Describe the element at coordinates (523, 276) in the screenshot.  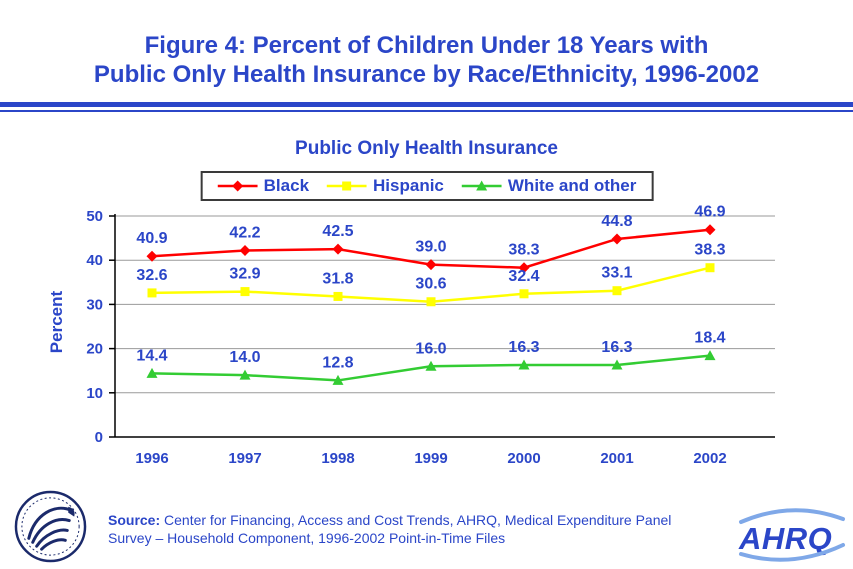
I see `data-label: 32.4` at that location.